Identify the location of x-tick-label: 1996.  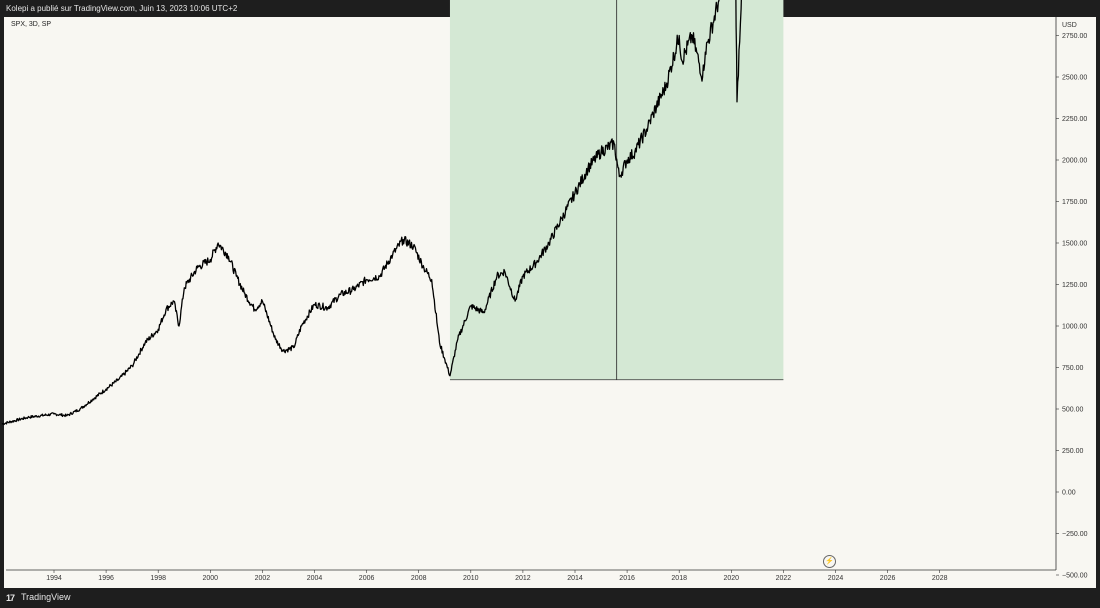
(106, 578).